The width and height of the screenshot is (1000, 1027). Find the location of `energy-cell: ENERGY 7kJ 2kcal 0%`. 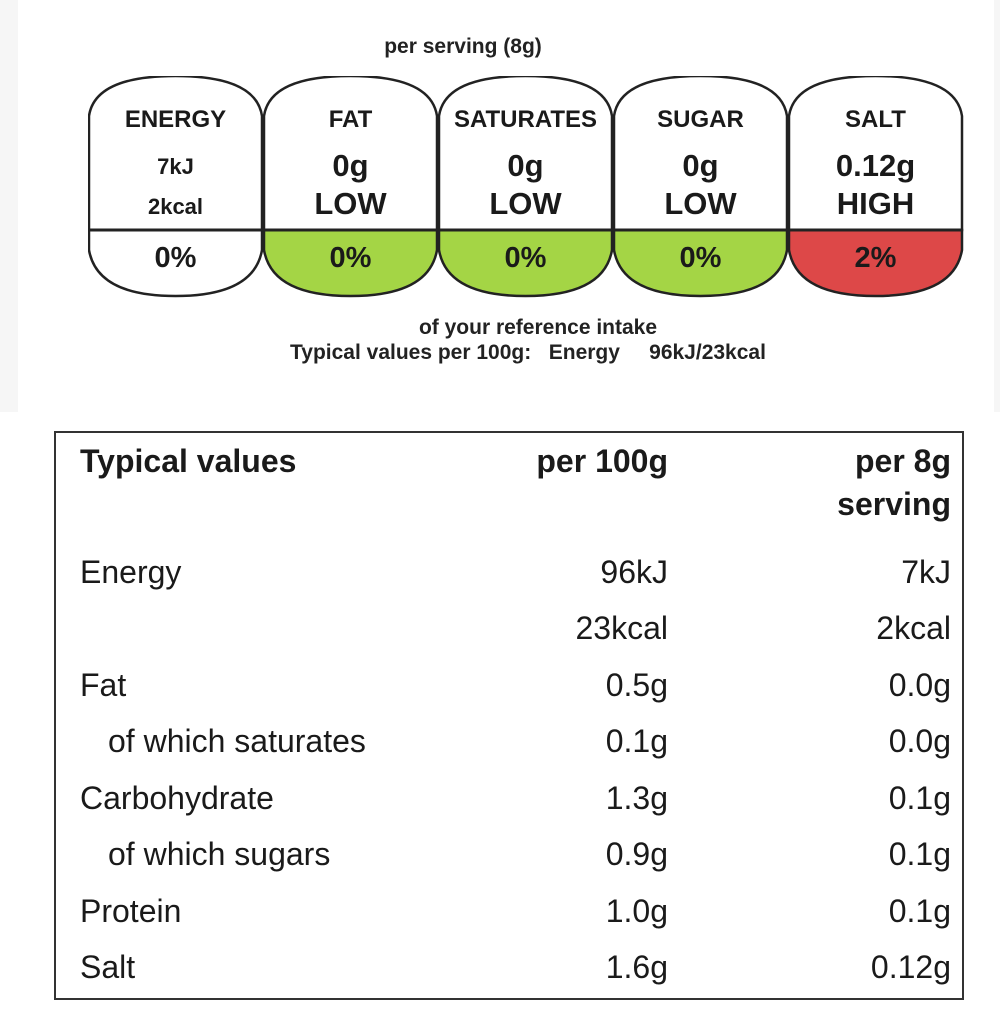

energy-cell: ENERGY 7kJ 2kcal 0% is located at coordinates (175, 187).